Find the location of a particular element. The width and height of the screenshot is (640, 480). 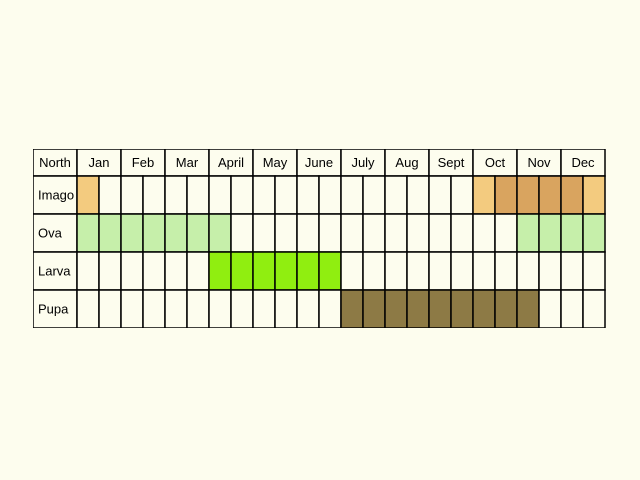

month-header-jan: Jan is located at coordinates (99, 162).